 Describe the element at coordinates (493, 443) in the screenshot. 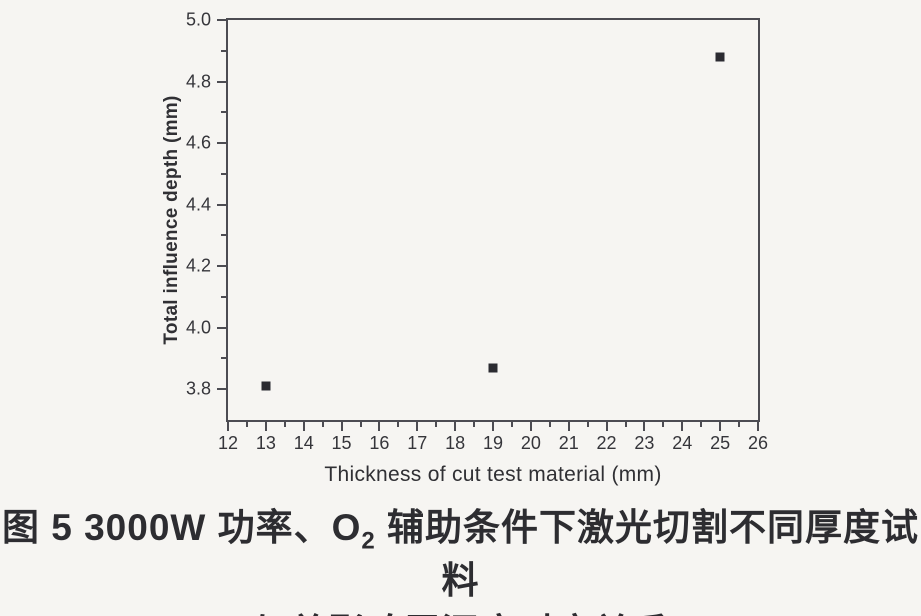

I see `x-tick-label: 19` at that location.